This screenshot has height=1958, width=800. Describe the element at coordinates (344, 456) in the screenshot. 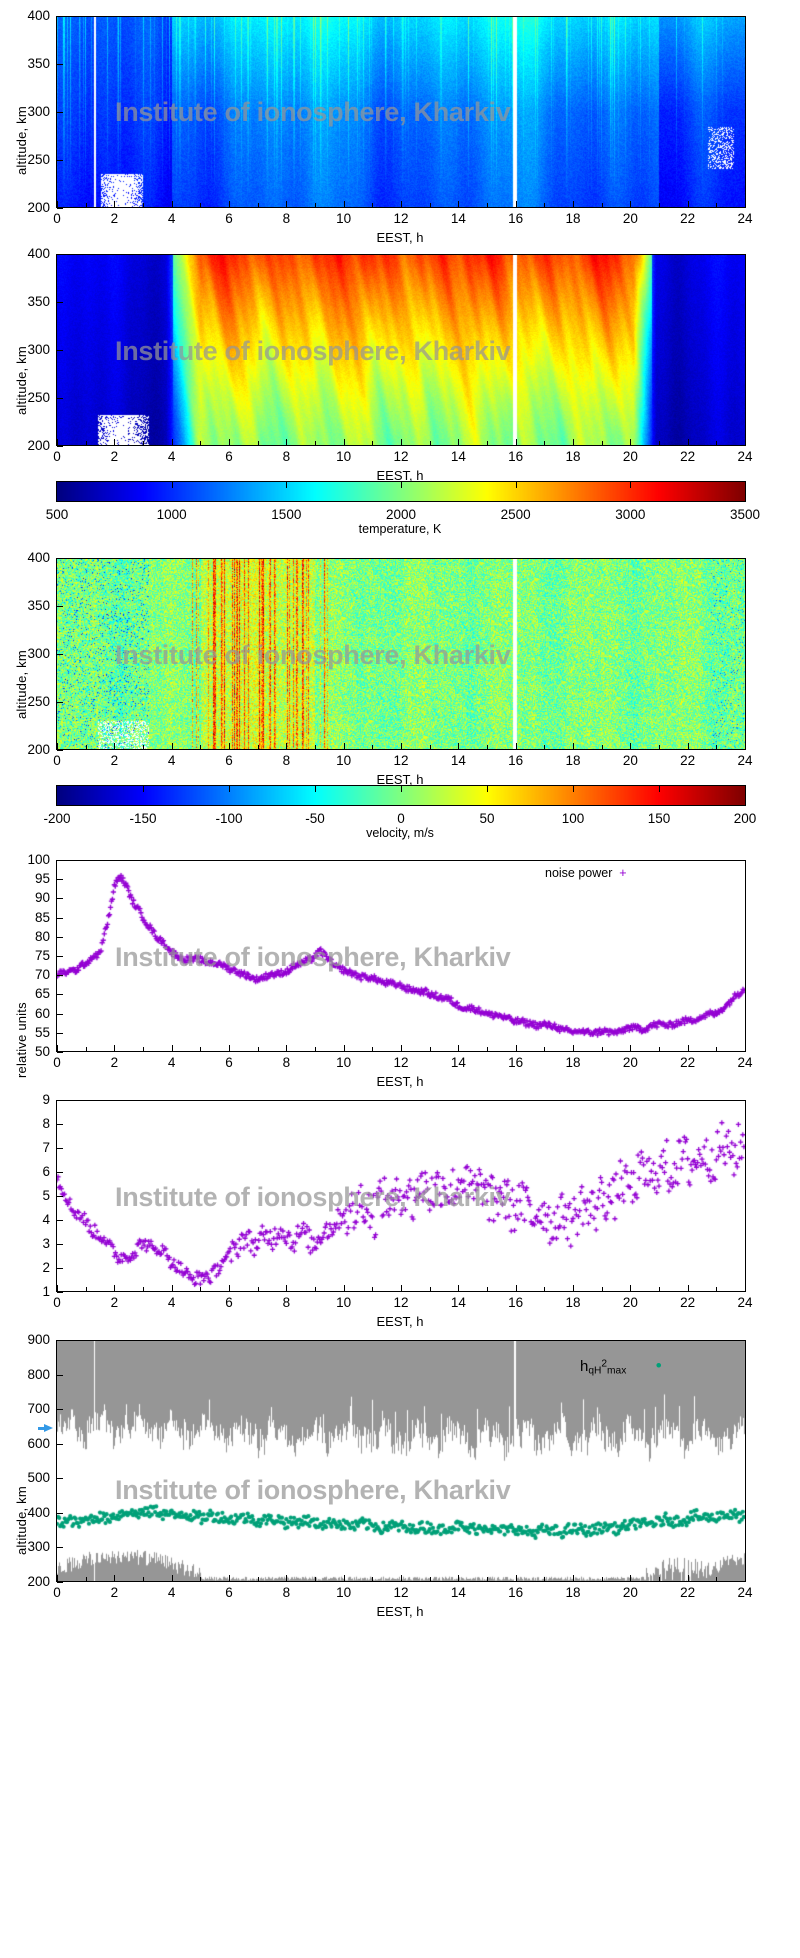

I see `x-tick-label-etemp-10: 10` at that location.